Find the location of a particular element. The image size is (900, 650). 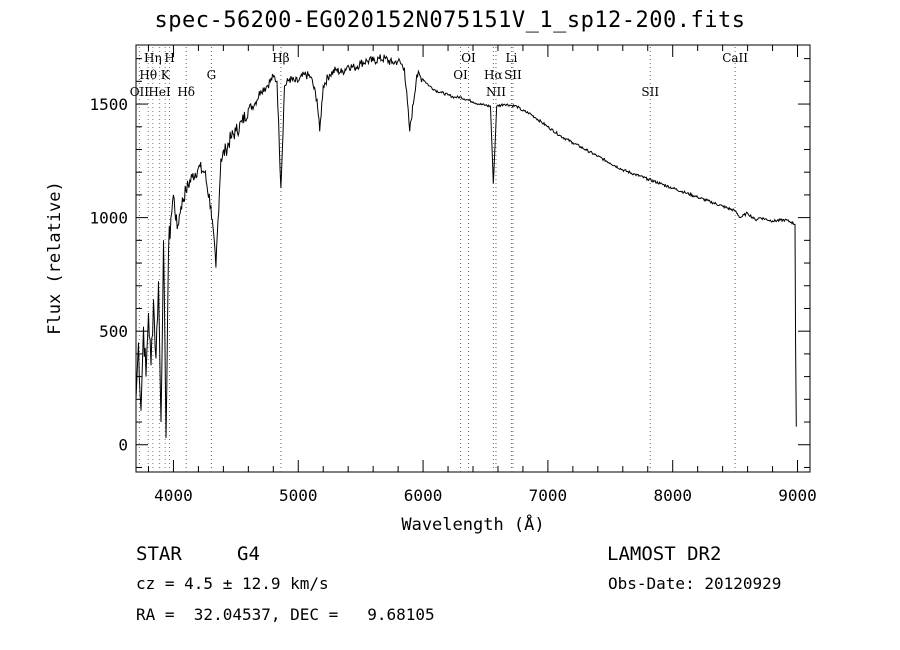

object-class: STAR is located at coordinates (159, 554).